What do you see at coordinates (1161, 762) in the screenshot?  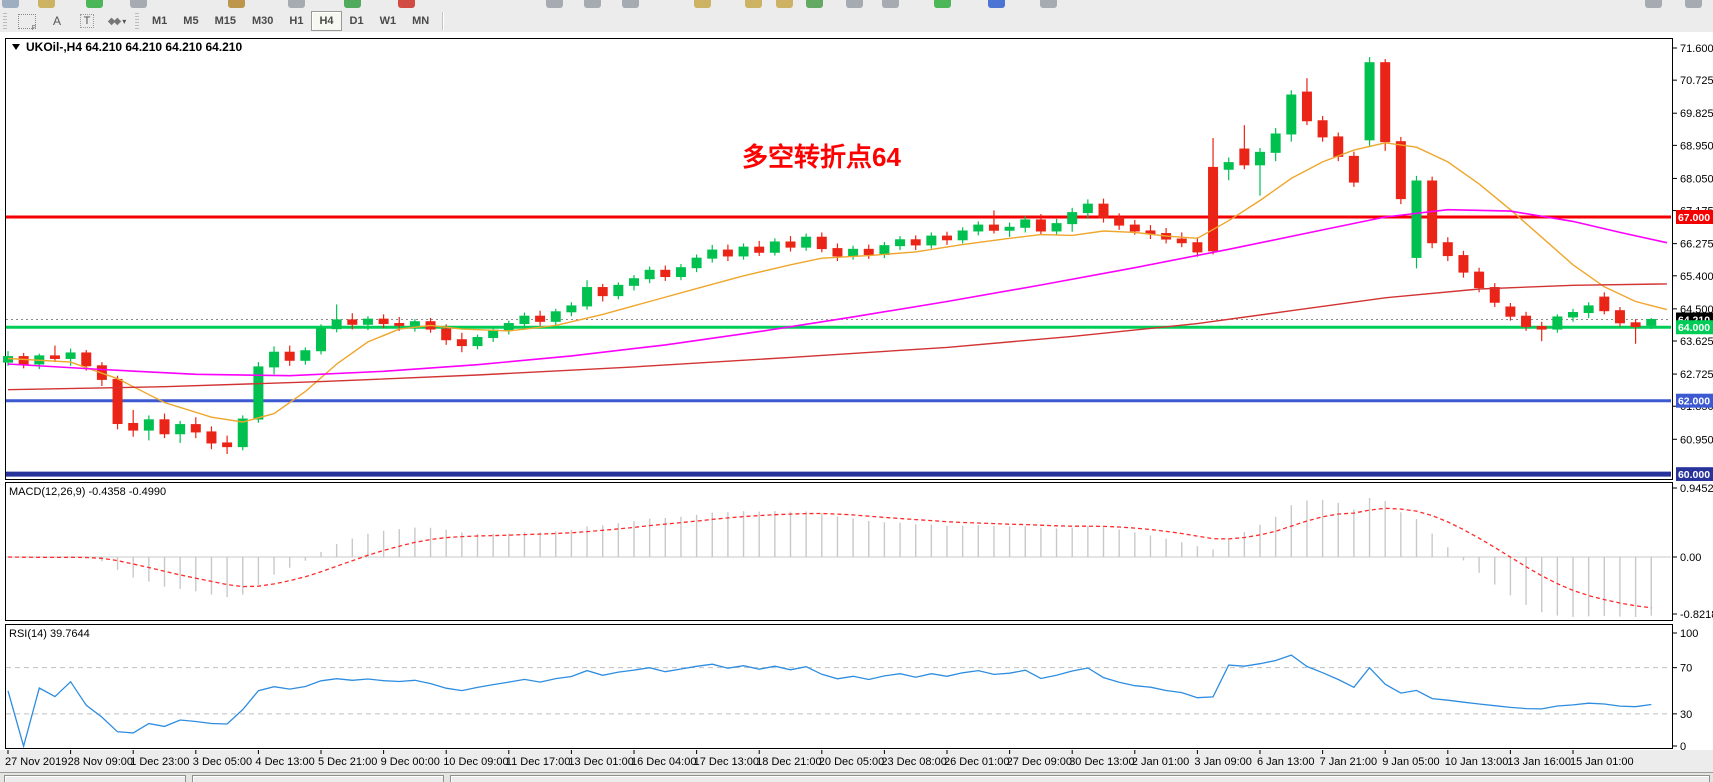 I see `time-axis-label: 2 Jan 01:00` at bounding box center [1161, 762].